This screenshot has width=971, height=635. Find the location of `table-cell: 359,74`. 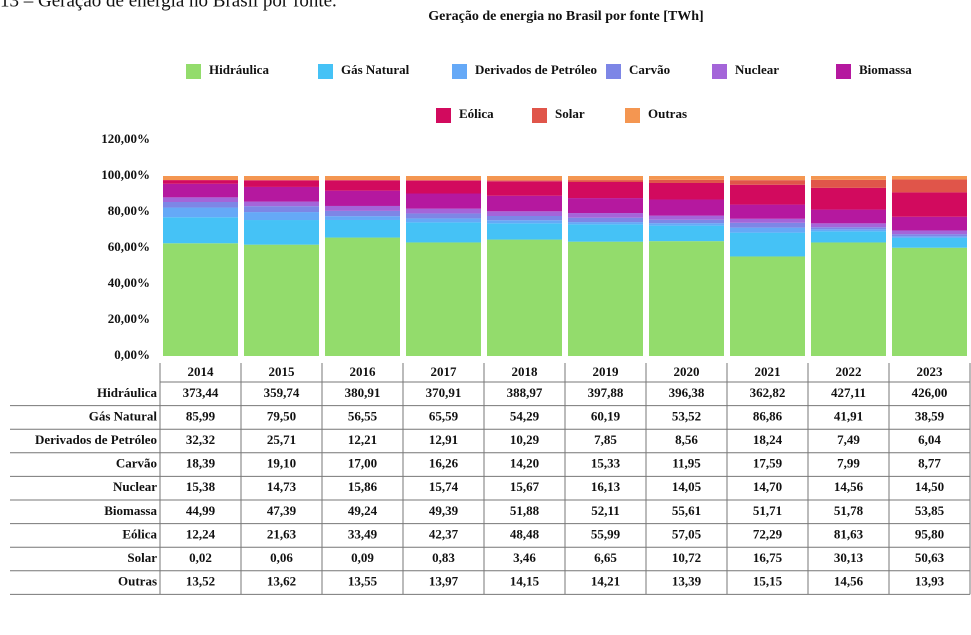

table-cell: 359,74 is located at coordinates (282, 392).